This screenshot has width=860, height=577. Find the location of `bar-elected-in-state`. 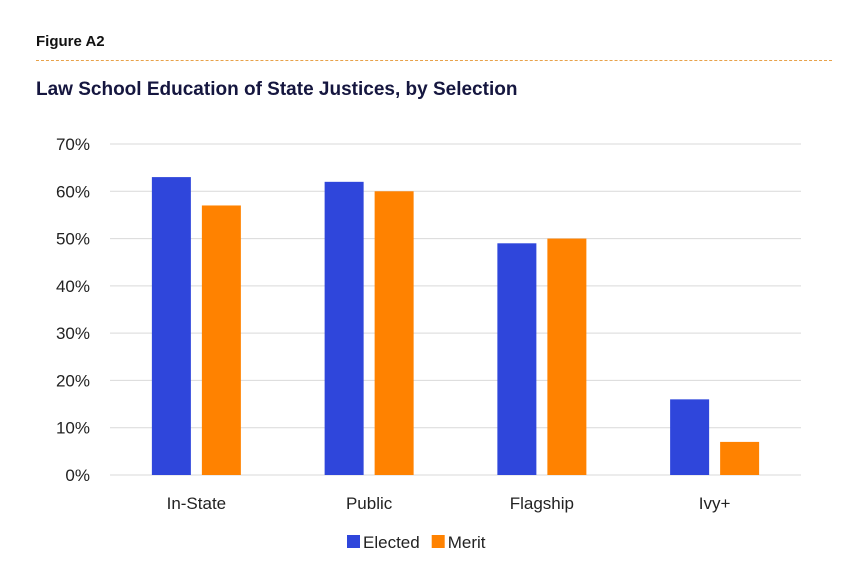

bar-elected-in-state is located at coordinates (171, 326).